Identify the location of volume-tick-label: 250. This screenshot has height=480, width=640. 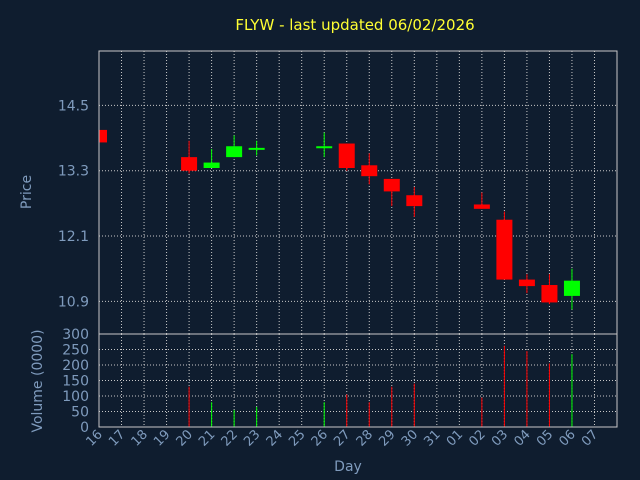
(75, 351).